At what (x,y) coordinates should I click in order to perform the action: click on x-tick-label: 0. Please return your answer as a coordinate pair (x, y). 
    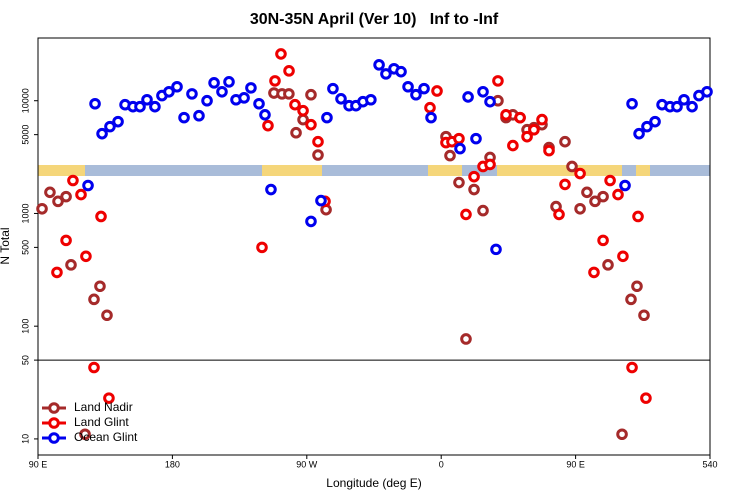
    Looking at the image, I should click on (441, 464).